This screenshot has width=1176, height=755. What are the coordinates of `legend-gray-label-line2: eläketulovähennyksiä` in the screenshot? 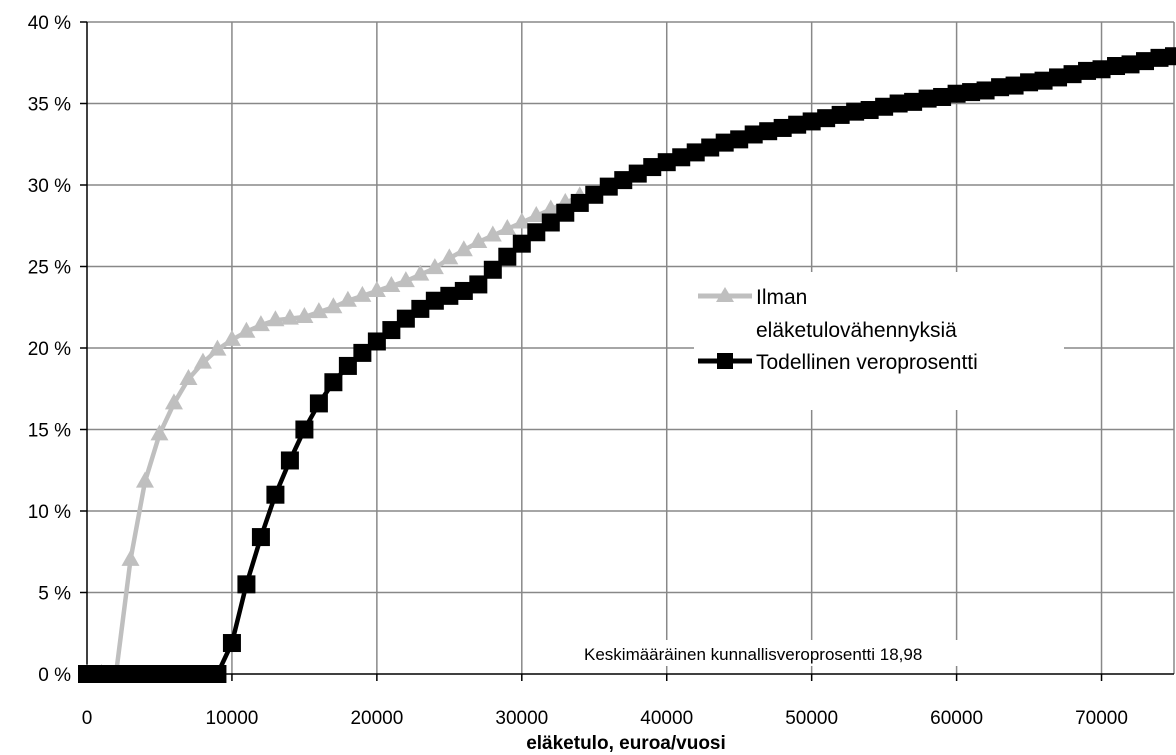 It's located at (856, 330).